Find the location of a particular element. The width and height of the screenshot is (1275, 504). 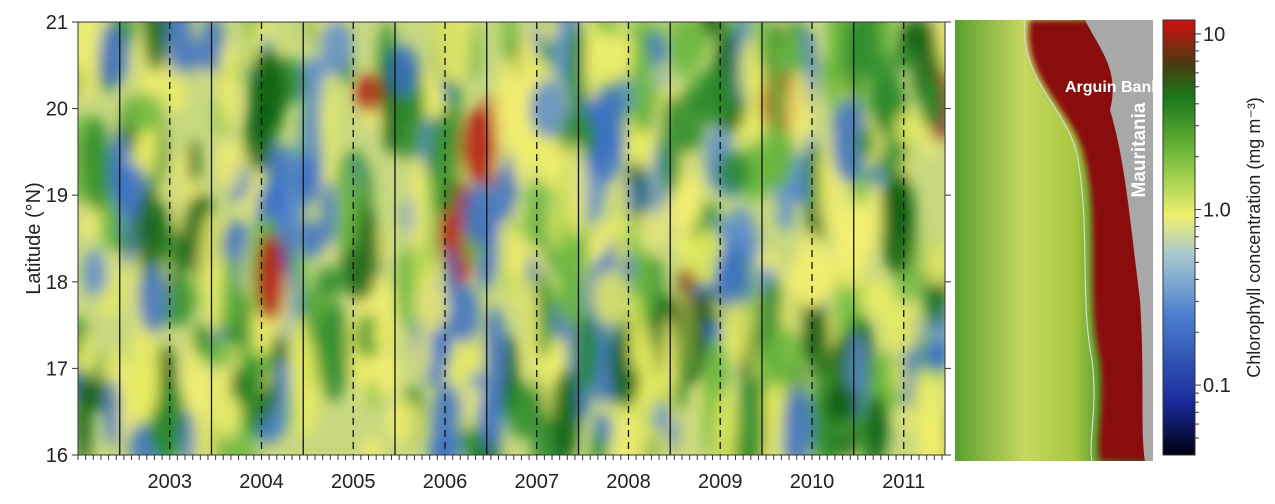

x-tick-label: 2009 is located at coordinates (720, 482).